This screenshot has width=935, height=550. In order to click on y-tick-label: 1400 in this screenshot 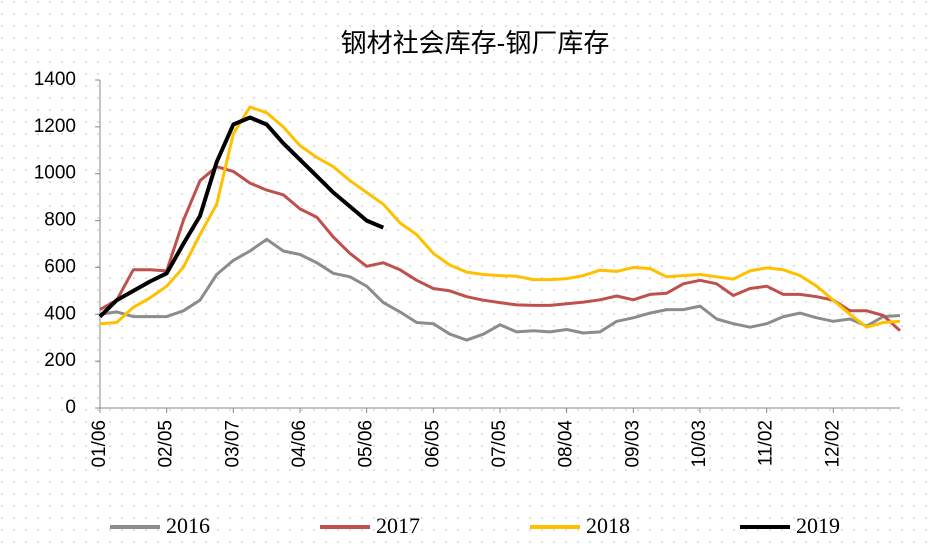, I will do `click(55, 79)`.